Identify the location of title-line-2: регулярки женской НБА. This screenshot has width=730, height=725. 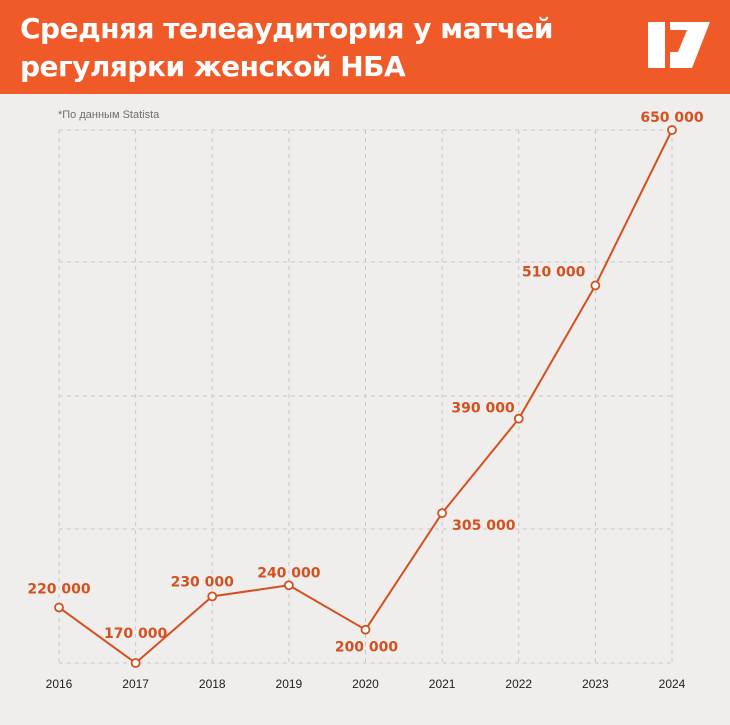
(213, 66).